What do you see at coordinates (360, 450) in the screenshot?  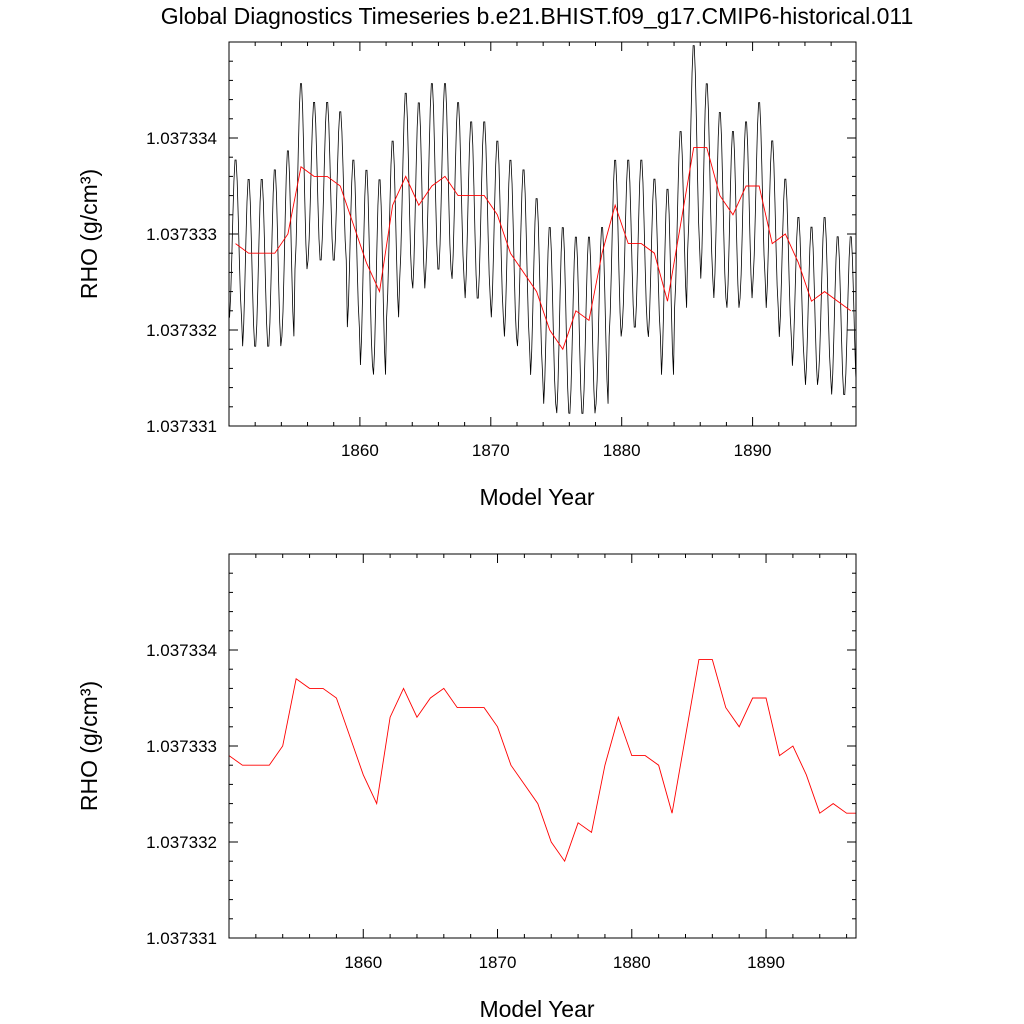 I see `top-x-tick-label: 1860` at bounding box center [360, 450].